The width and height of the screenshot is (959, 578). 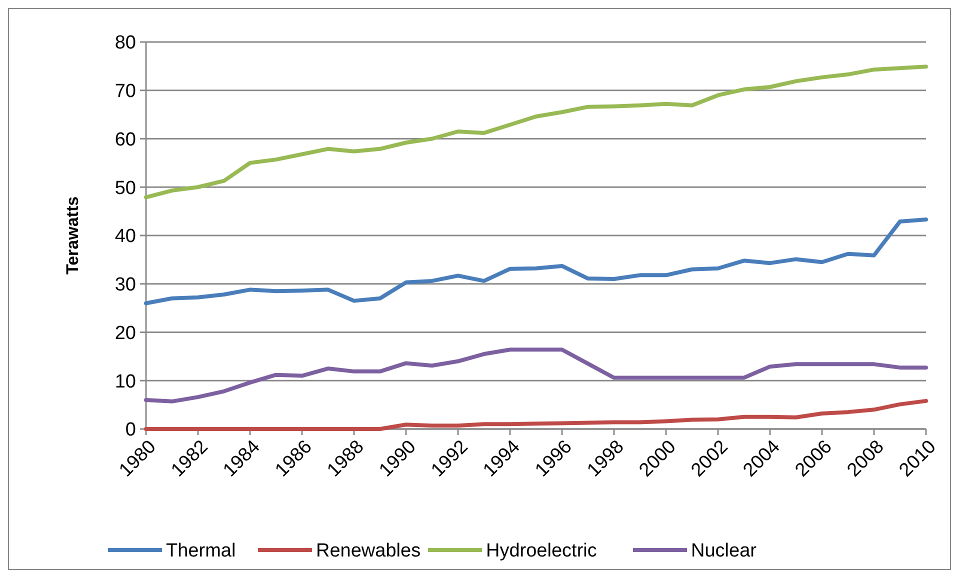 I want to click on legend-label: Hydroelectric, so click(x=541, y=551).